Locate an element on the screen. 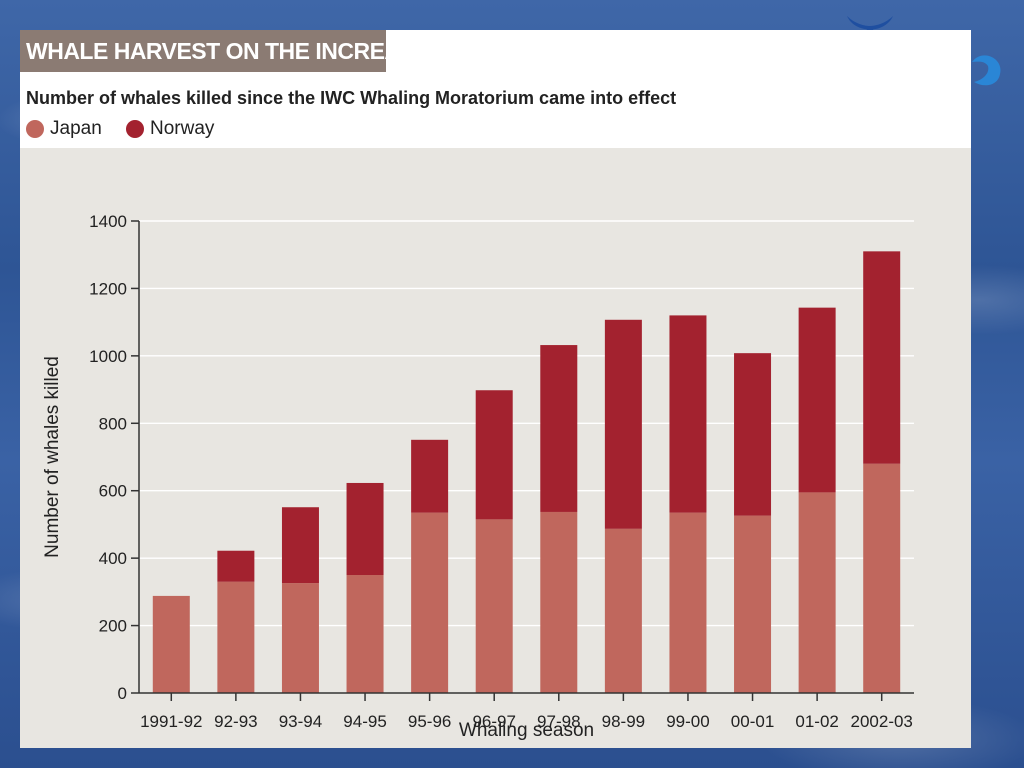 Image resolution: width=1024 pixels, height=768 pixels. title-band: WHALE HARVEST ON THE INCREASE is located at coordinates (225, 51).